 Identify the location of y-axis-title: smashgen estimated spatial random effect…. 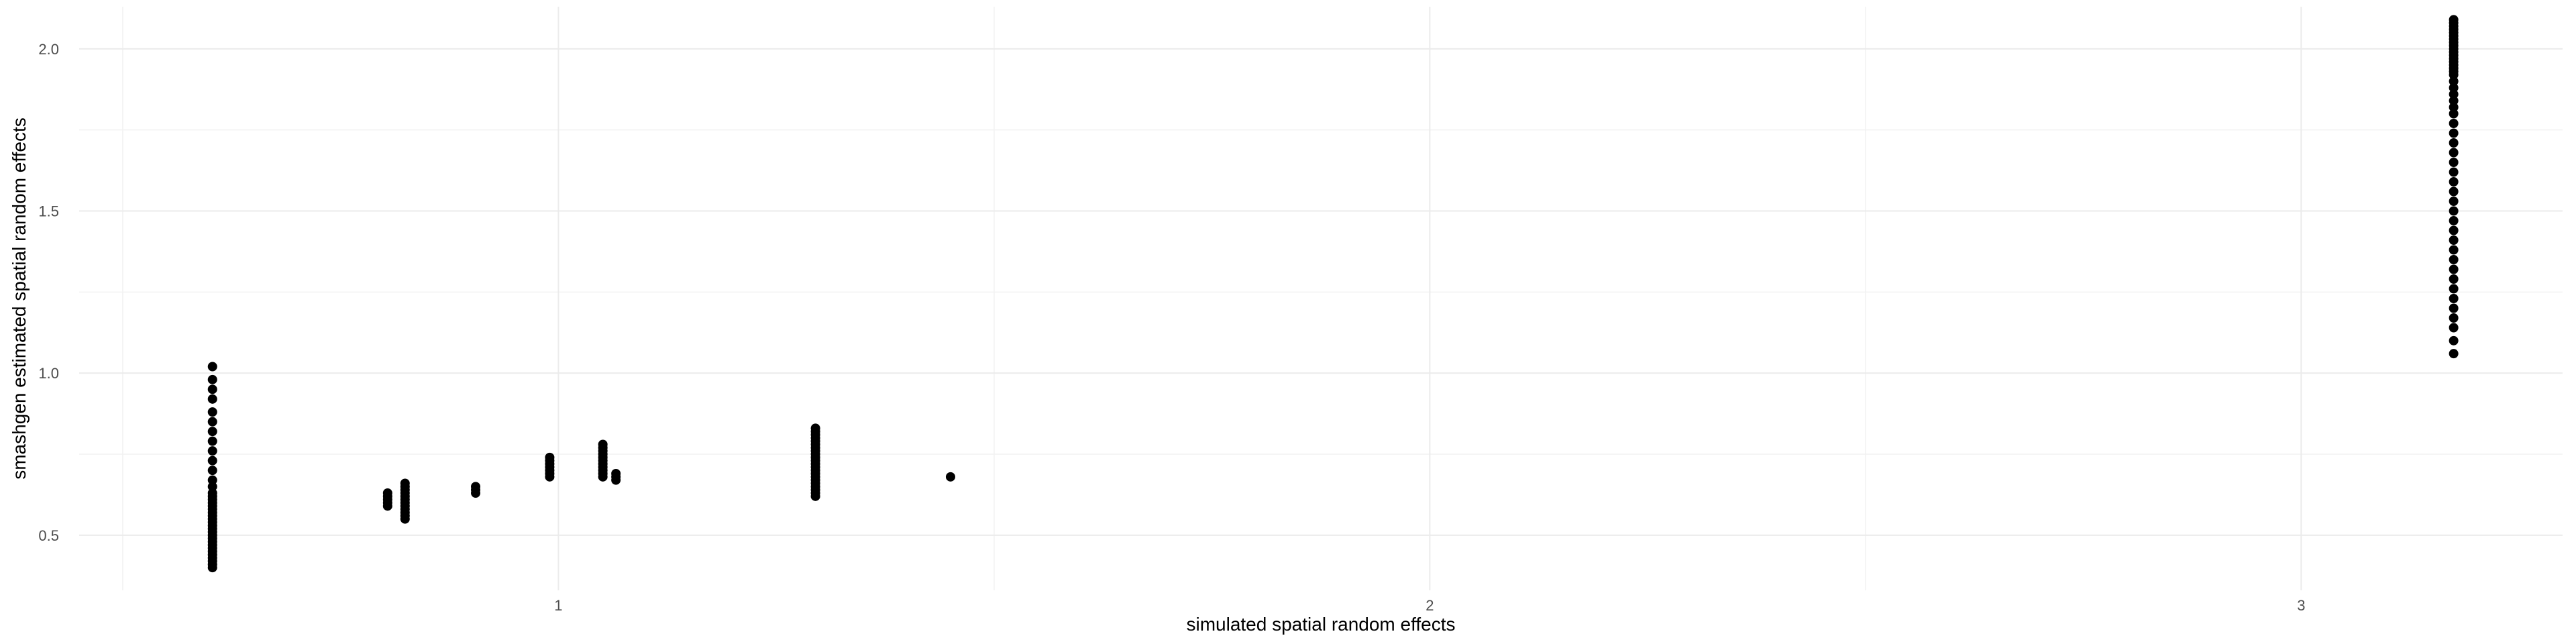
(19, 298).